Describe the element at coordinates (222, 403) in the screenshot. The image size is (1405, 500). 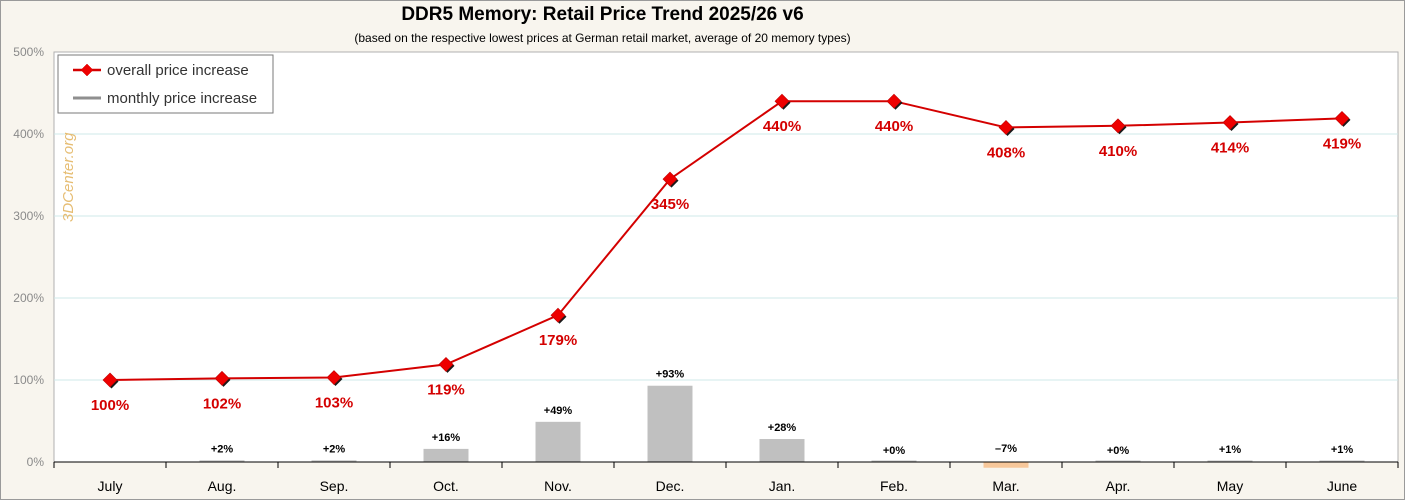
I see `point-data-label: 102%` at that location.